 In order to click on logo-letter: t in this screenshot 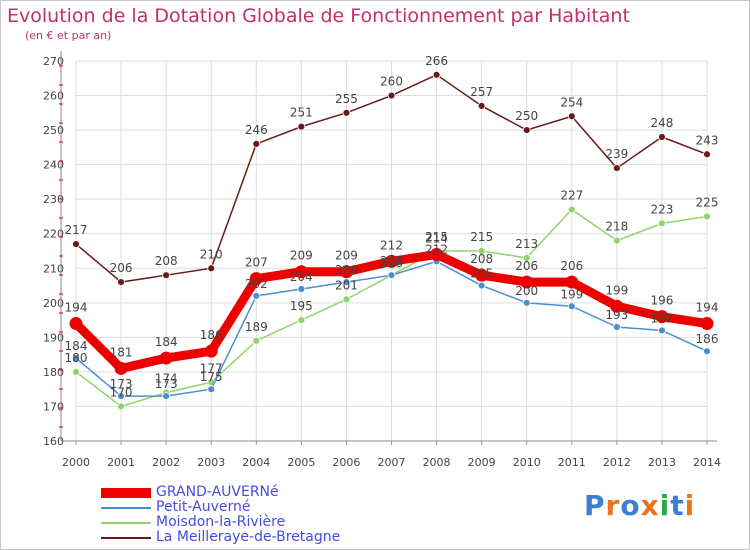, I will do `click(677, 505)`.